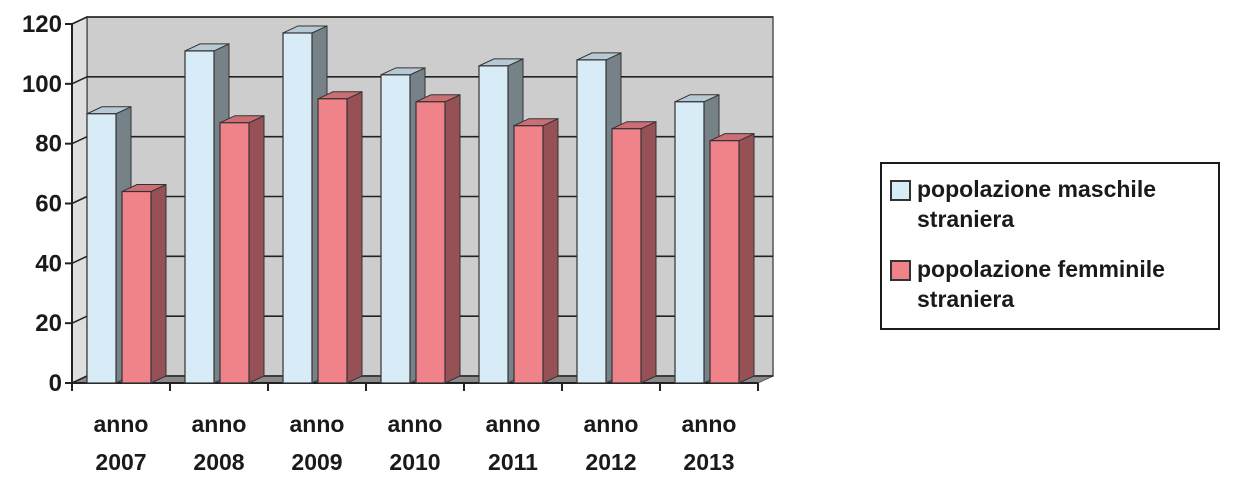 This screenshot has height=490, width=1234. Describe the element at coordinates (1041, 269) in the screenshot. I see `legend-label-female-line-1: popolazione femminile` at that location.